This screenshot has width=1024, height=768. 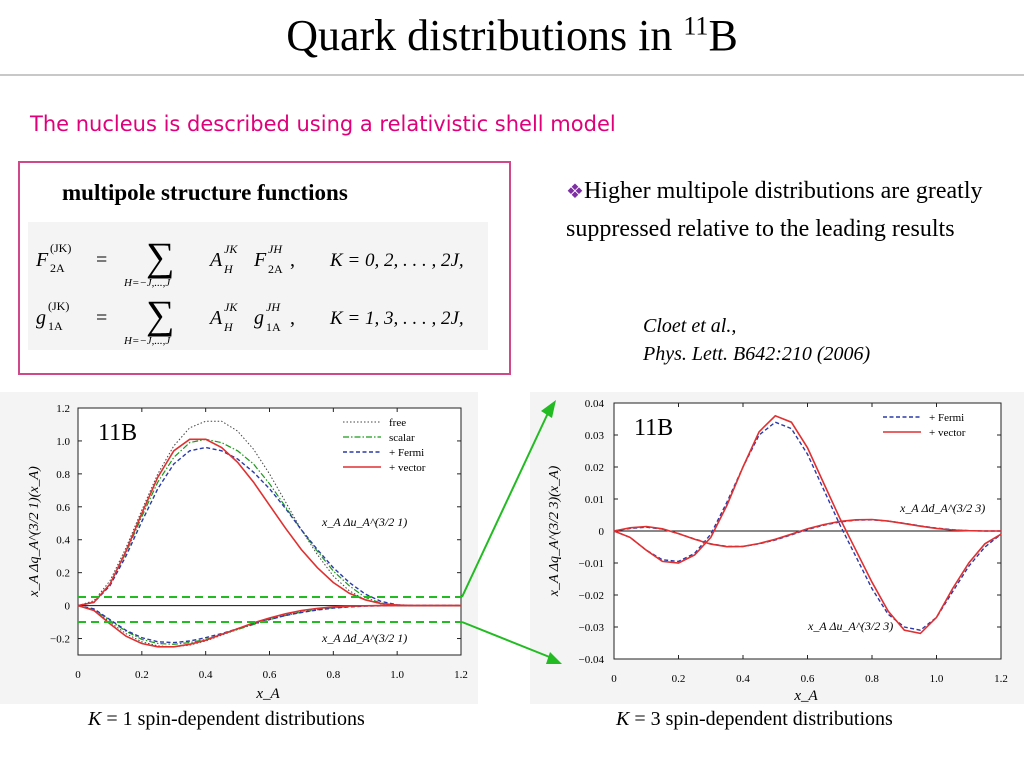 What do you see at coordinates (101, 260) in the screenshot?
I see `eq1-equals: =` at bounding box center [101, 260].